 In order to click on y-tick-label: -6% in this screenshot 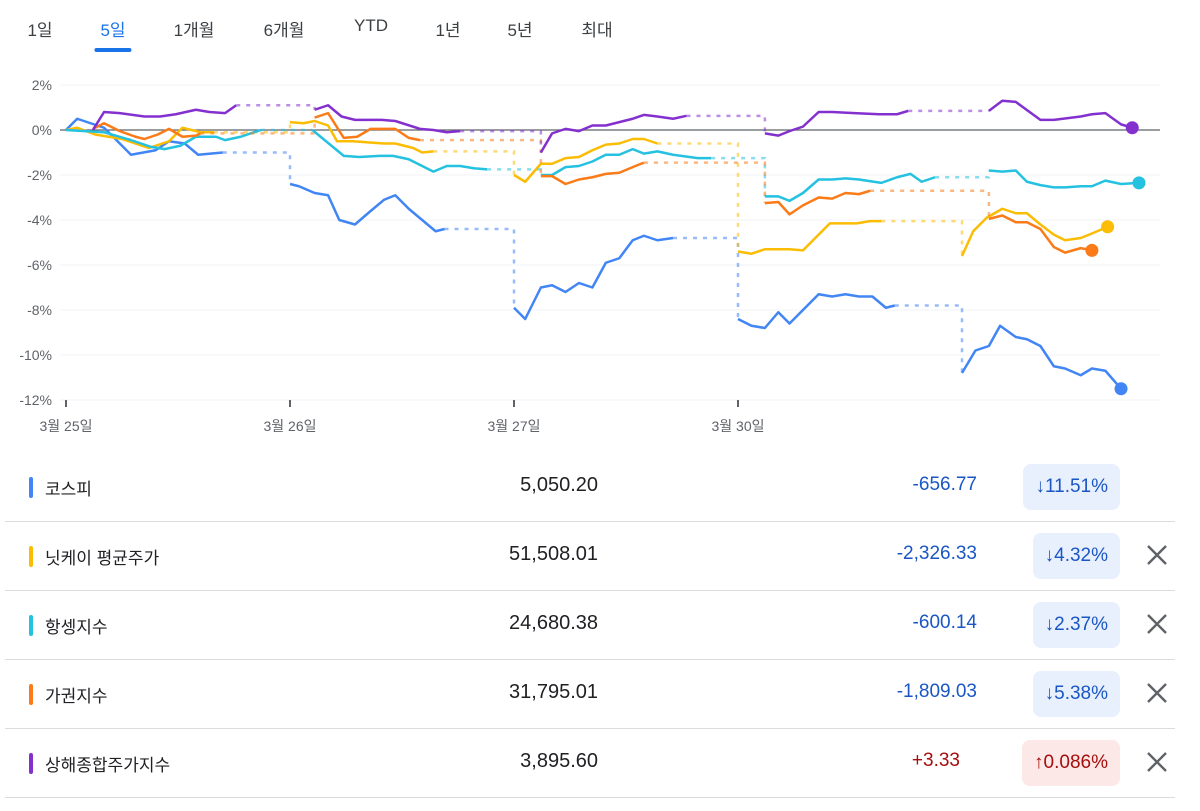, I will do `click(39, 265)`.